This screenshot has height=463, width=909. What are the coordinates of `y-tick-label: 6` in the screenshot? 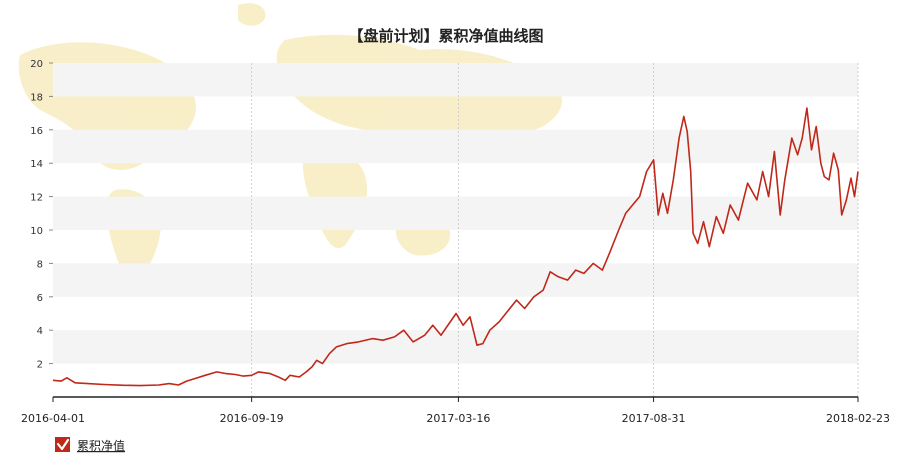 It's located at (40, 298).